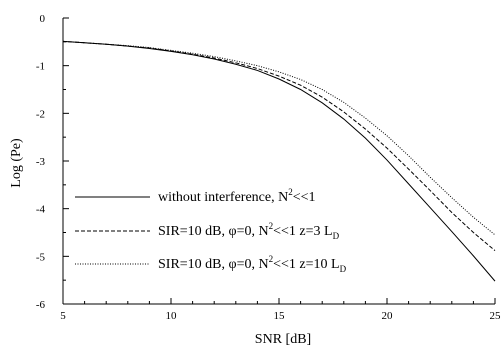 This screenshot has height=347, width=501. I want to click on y-tick-label: -3, so click(41, 162).